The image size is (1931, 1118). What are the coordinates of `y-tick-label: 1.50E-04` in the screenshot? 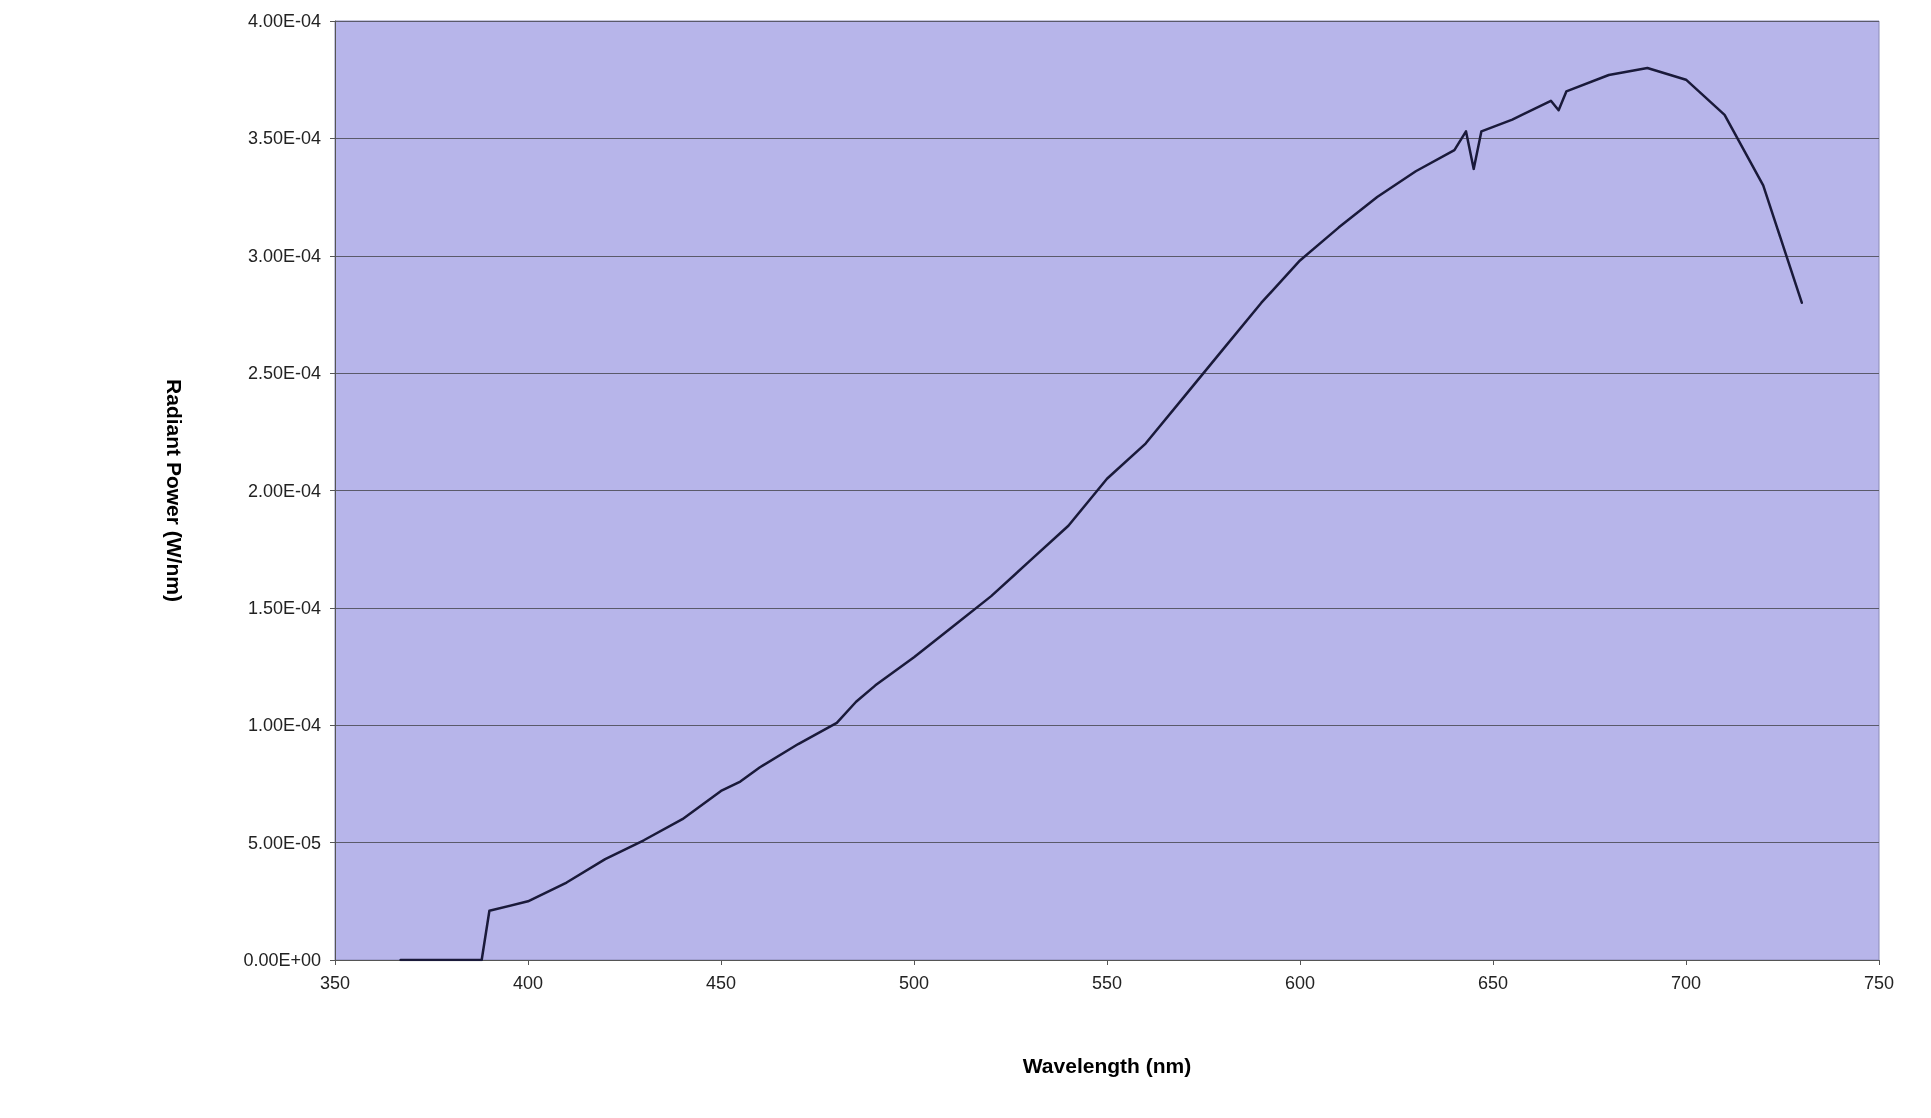 It's located at (284, 607).